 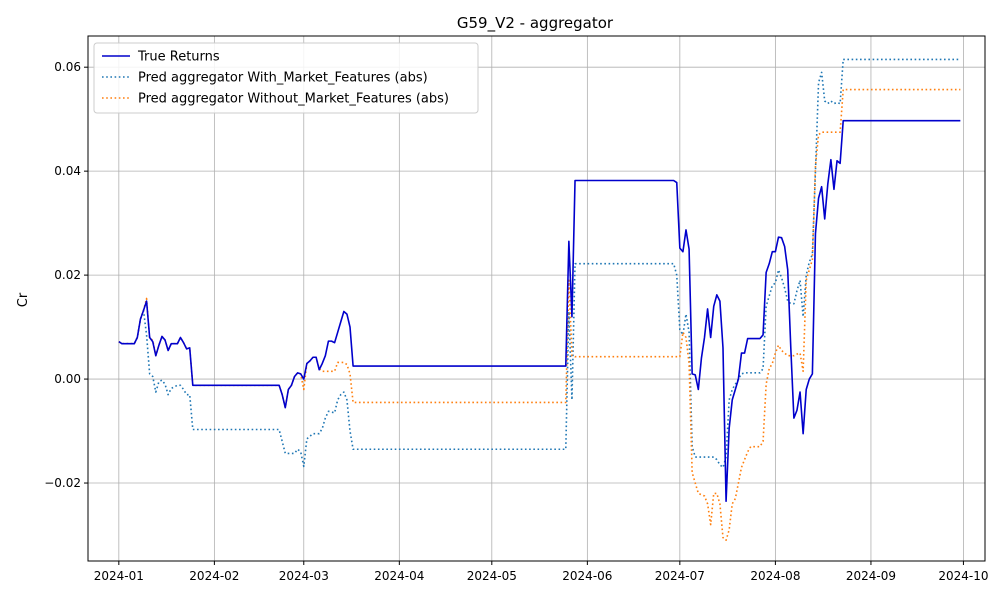 I want to click on y-axis: −0.02 0.00 0.02 0.04 0.06, so click(x=66, y=275).